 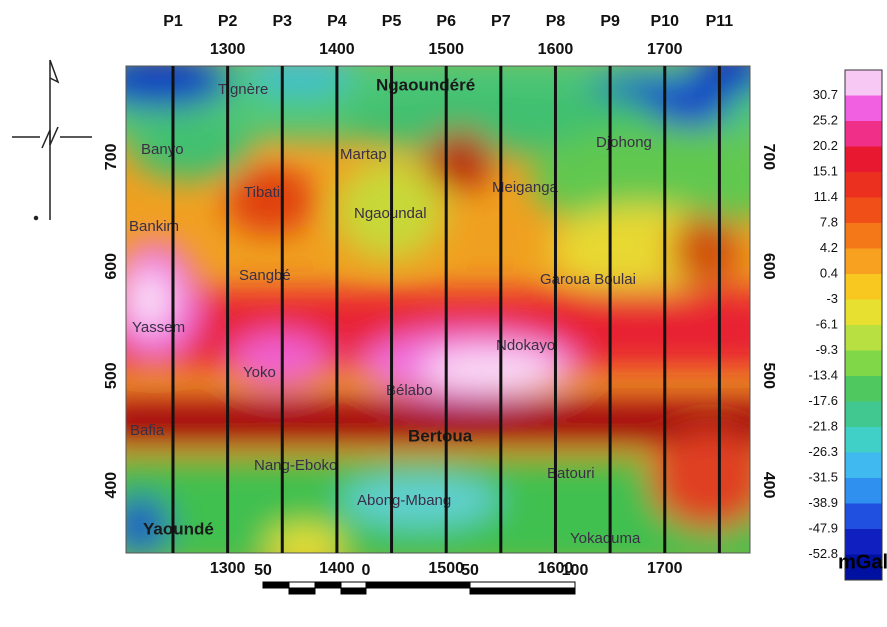 What do you see at coordinates (605, 538) in the screenshot?
I see `place: Yokaduma` at bounding box center [605, 538].